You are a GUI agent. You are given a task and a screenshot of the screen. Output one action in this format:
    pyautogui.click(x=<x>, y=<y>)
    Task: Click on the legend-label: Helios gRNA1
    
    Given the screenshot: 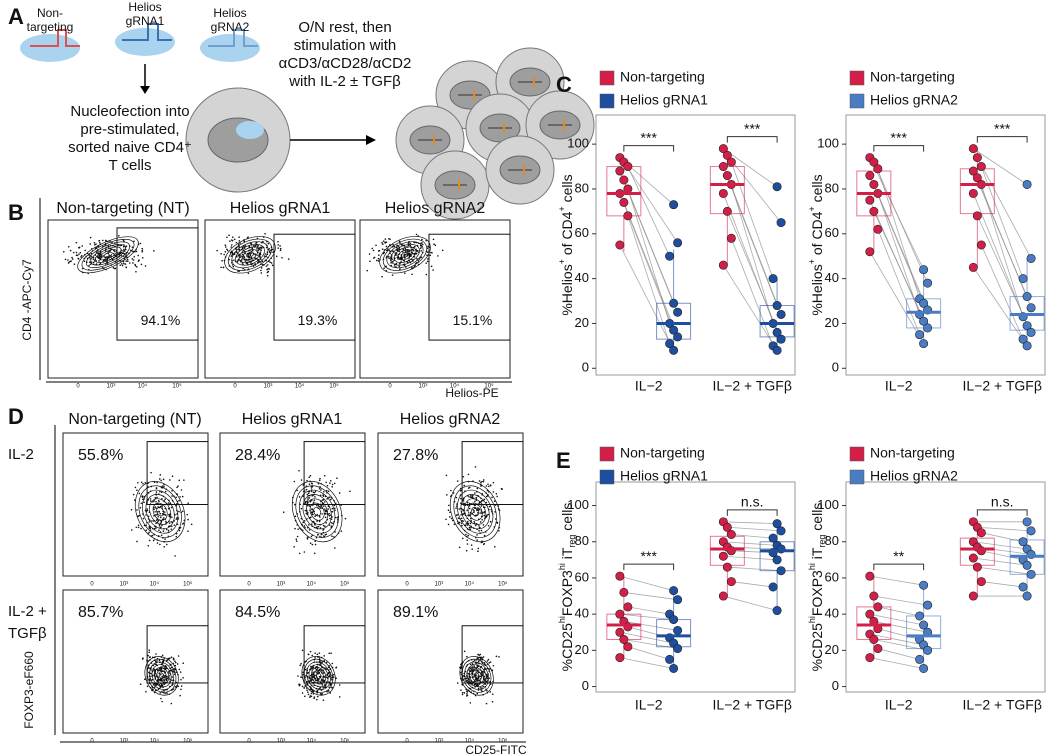 What is the action you would take?
    pyautogui.click(x=664, y=100)
    